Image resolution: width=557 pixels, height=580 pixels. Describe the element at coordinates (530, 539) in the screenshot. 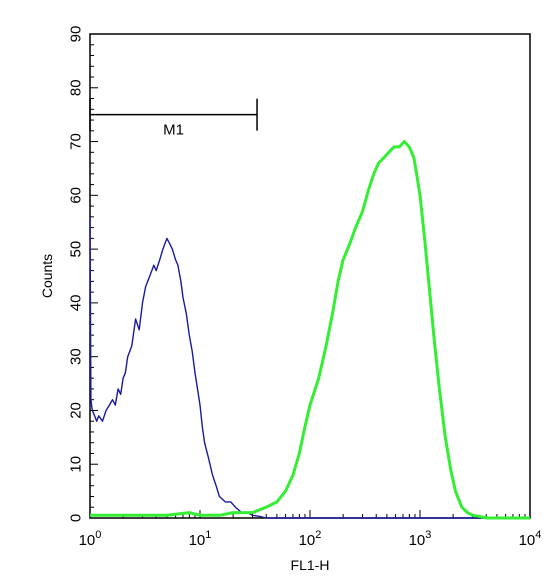

I see `x-tick-label: 10⁴` at that location.